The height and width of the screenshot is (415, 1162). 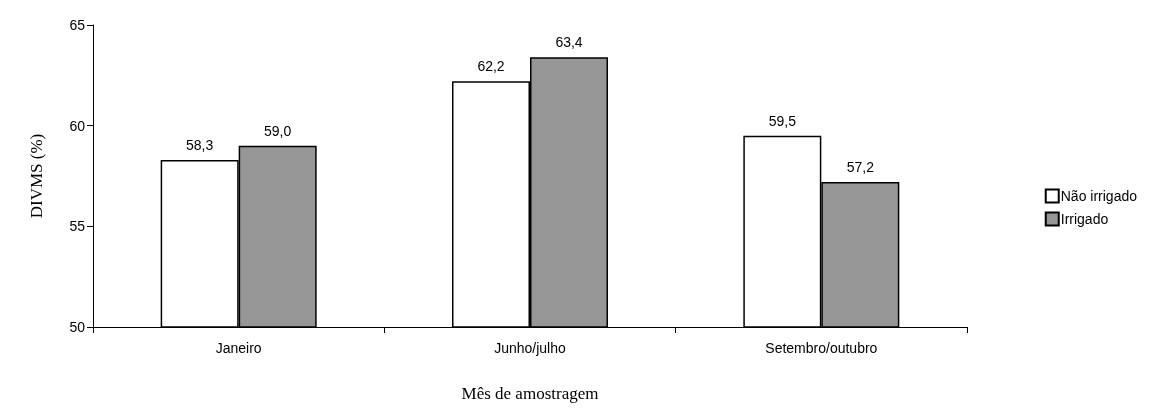 I want to click on y-axis-title: DIVMS (%), so click(x=36, y=176).